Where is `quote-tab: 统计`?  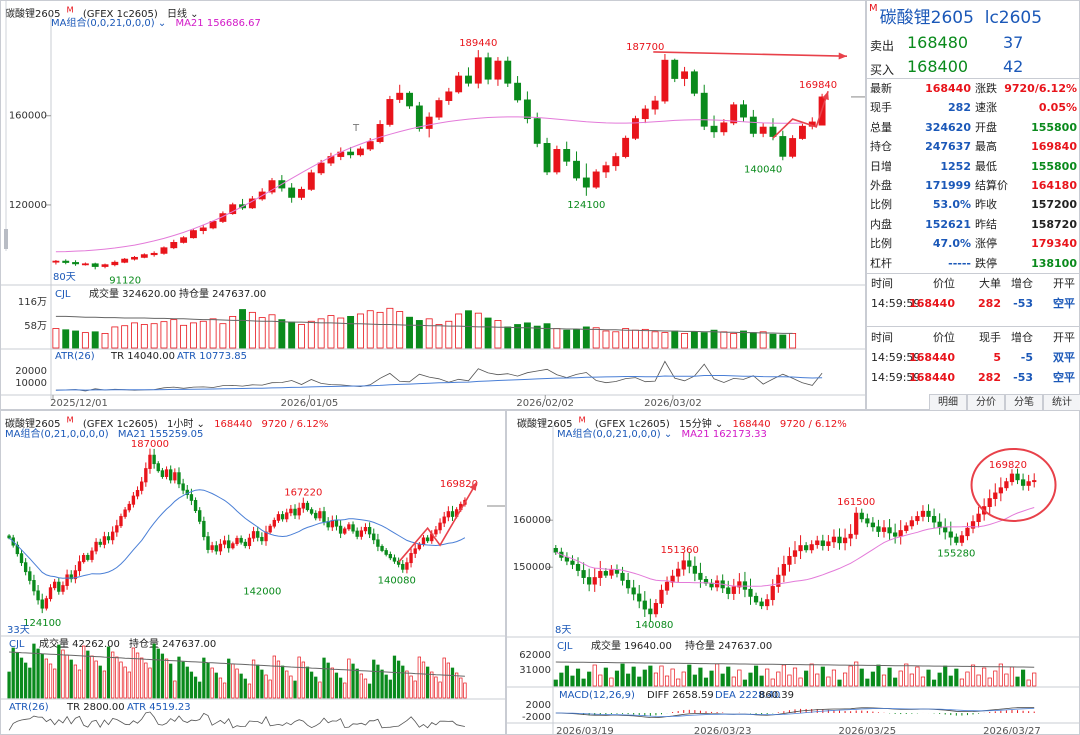
quote-tab: 统计 is located at coordinates (1061, 402).